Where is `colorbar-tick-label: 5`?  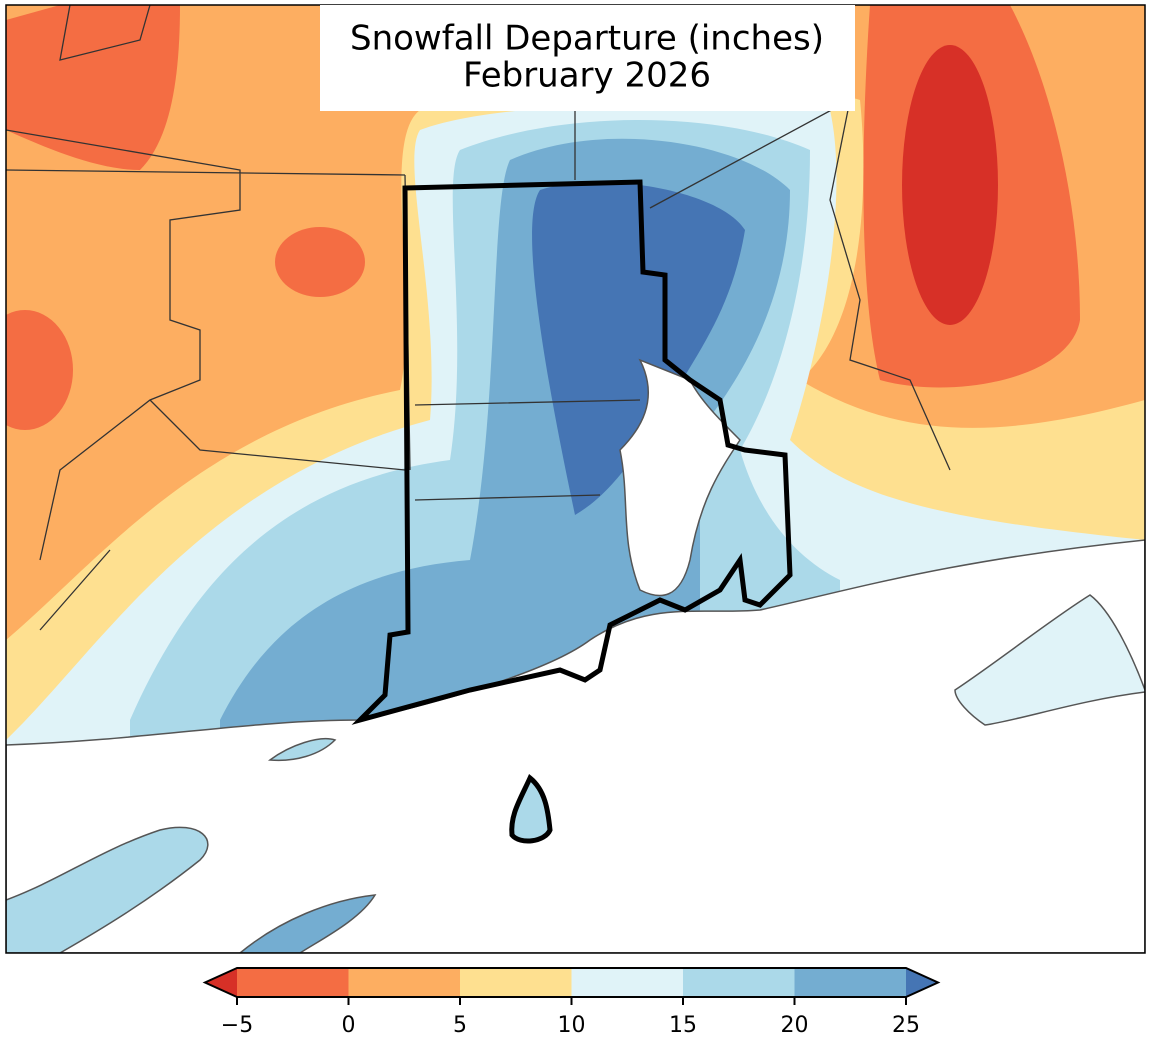 colorbar-tick-label: 5 is located at coordinates (460, 1025).